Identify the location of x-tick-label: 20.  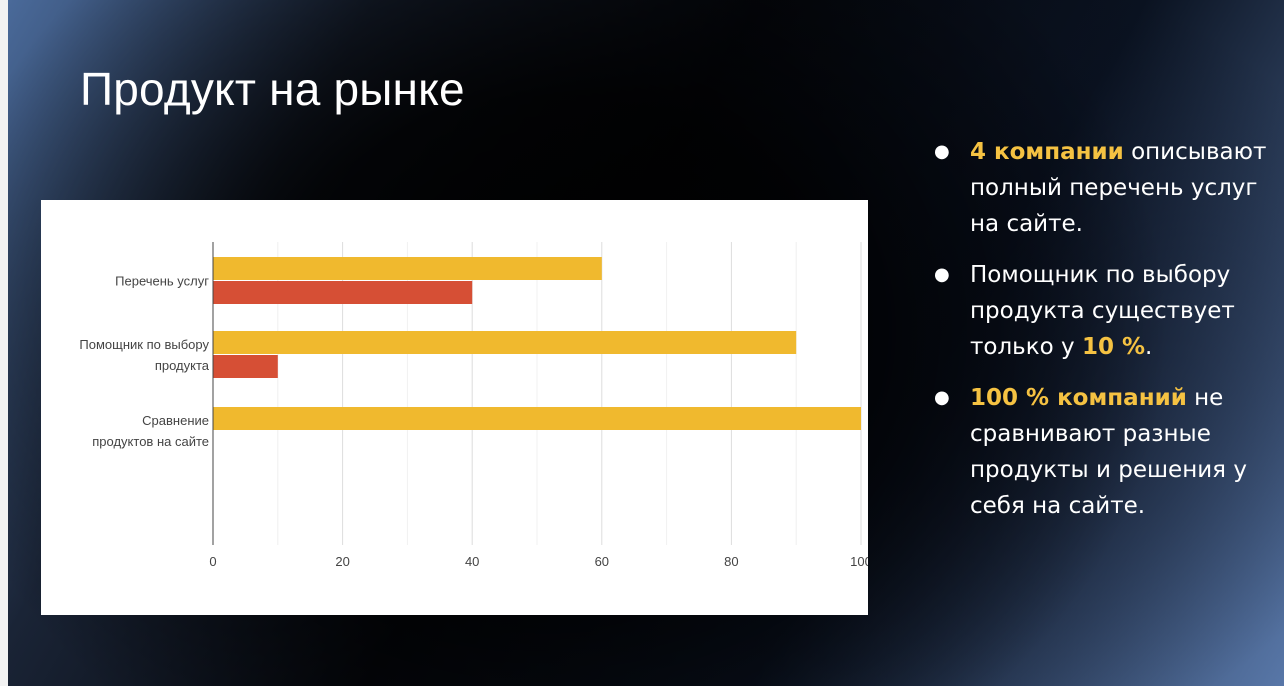
(342, 561).